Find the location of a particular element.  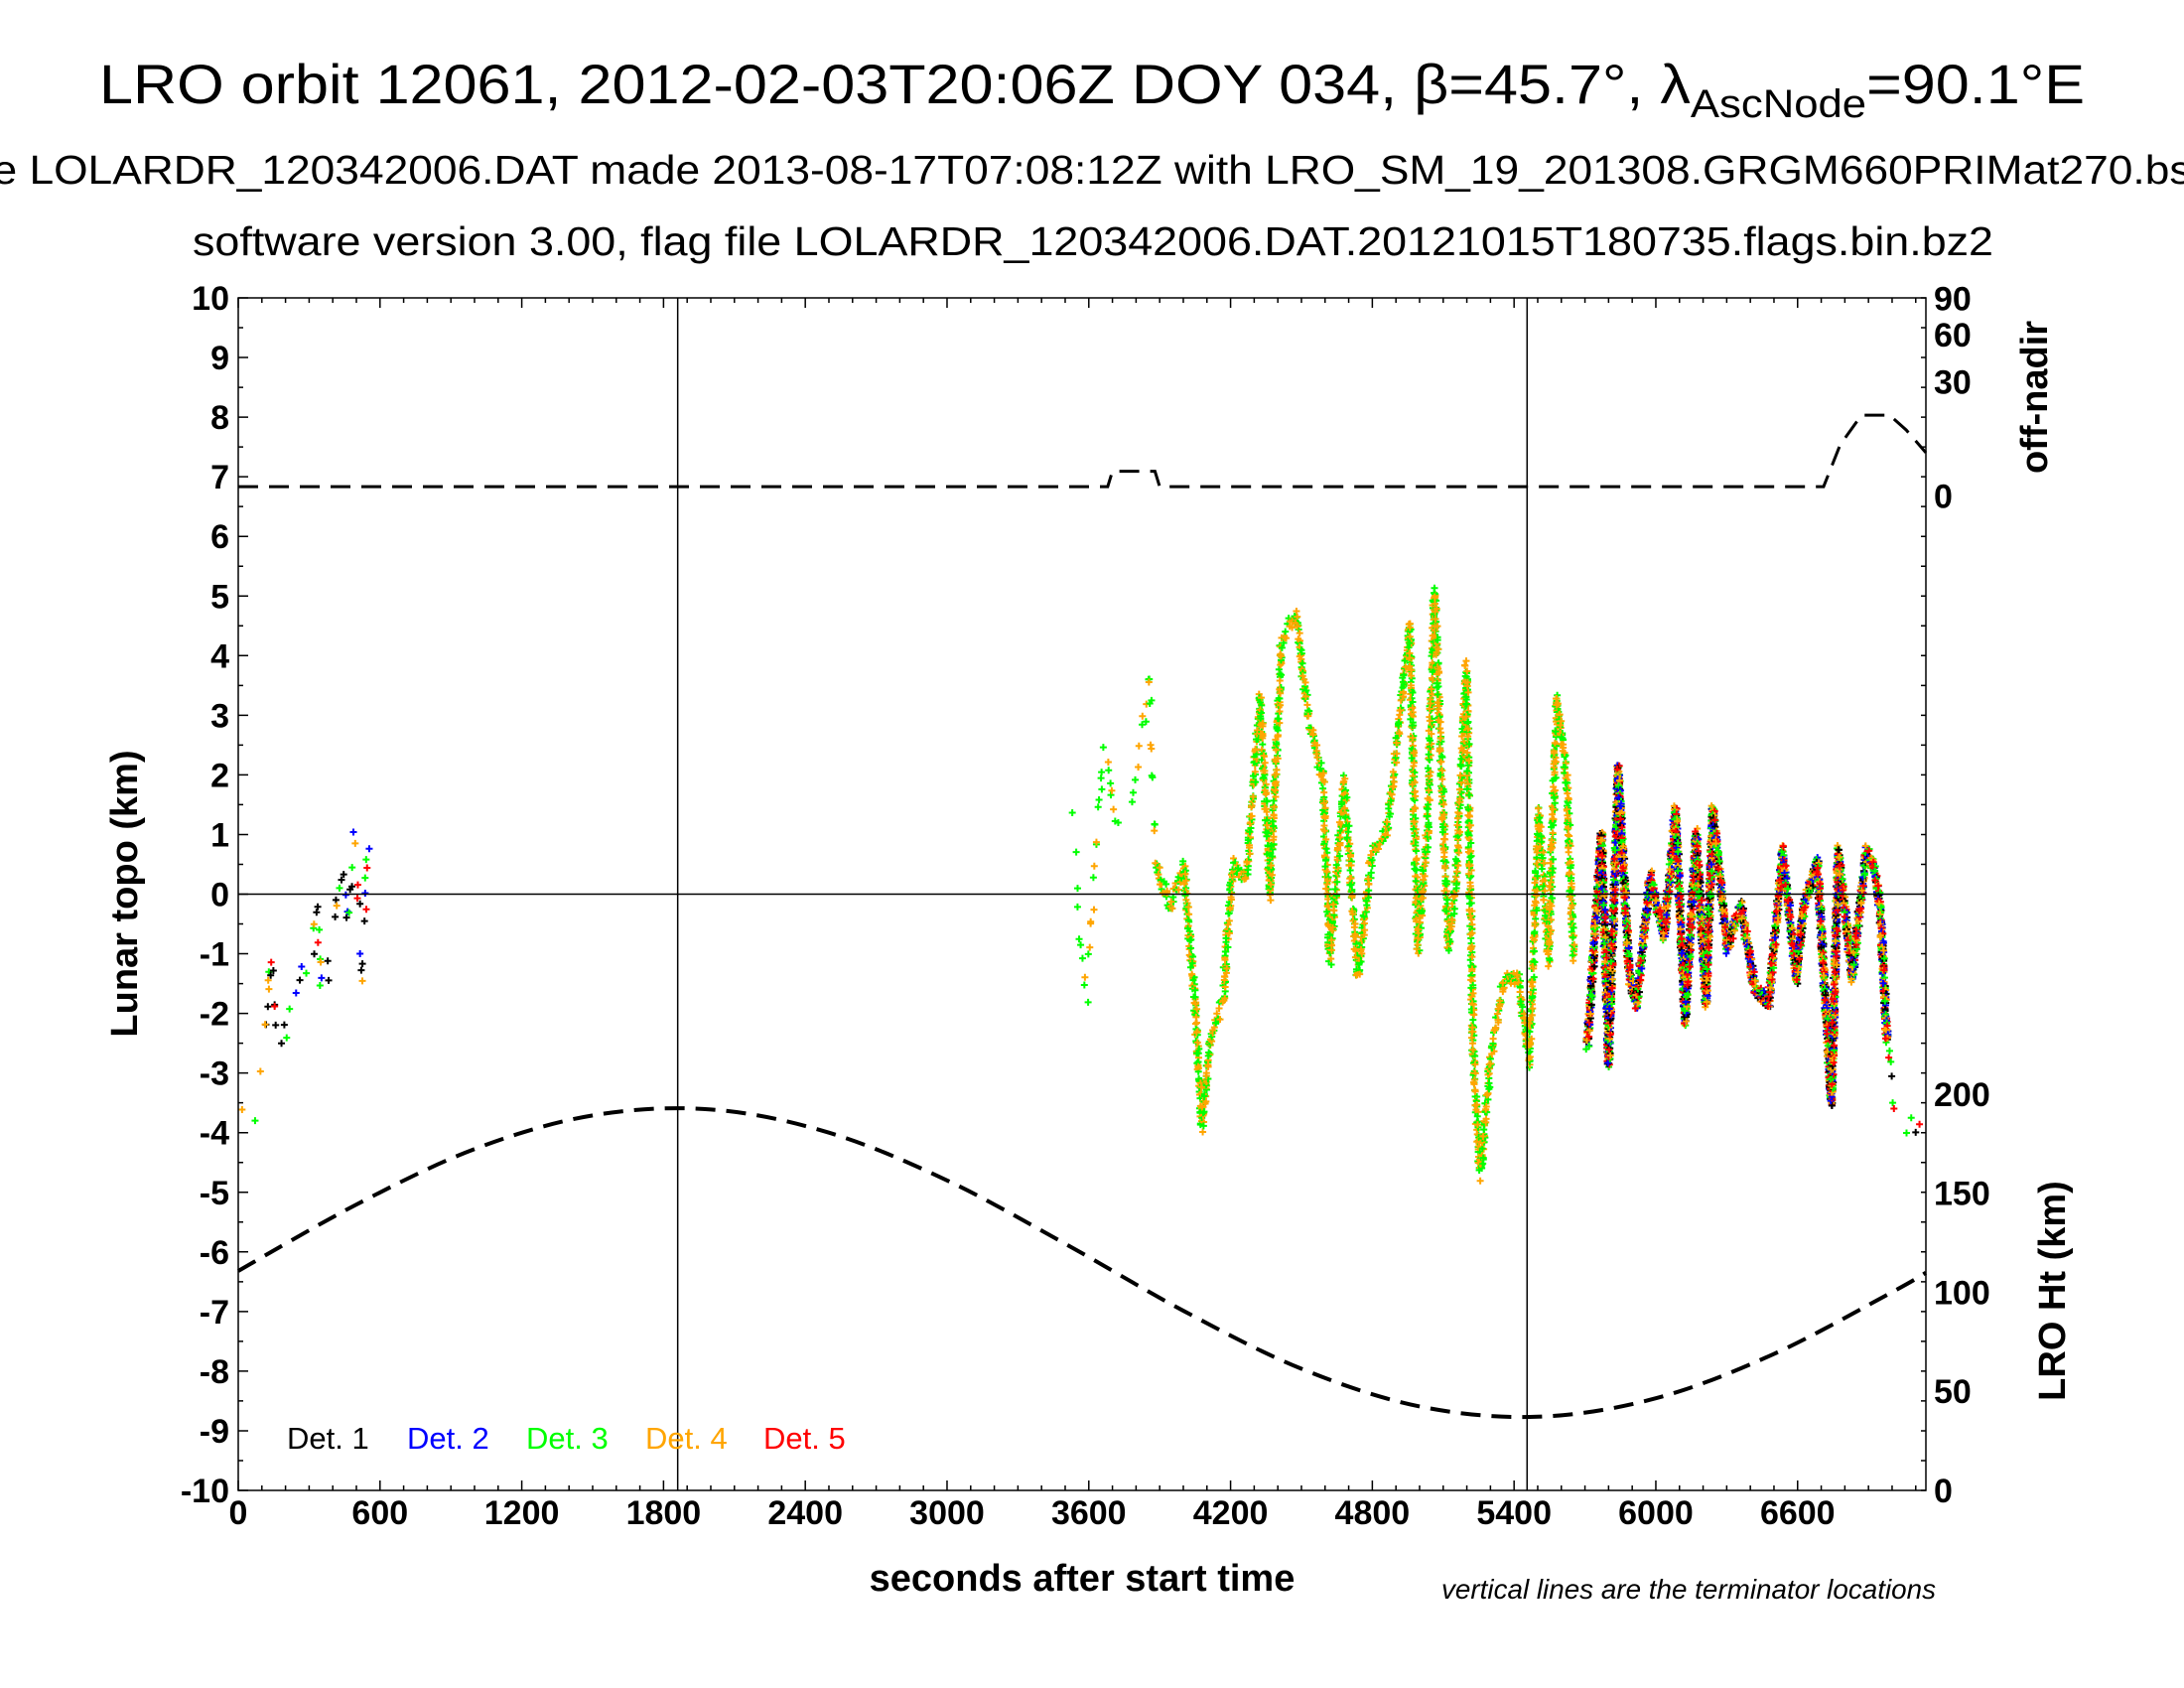

height-tick-label: 200 is located at coordinates (1962, 1095).